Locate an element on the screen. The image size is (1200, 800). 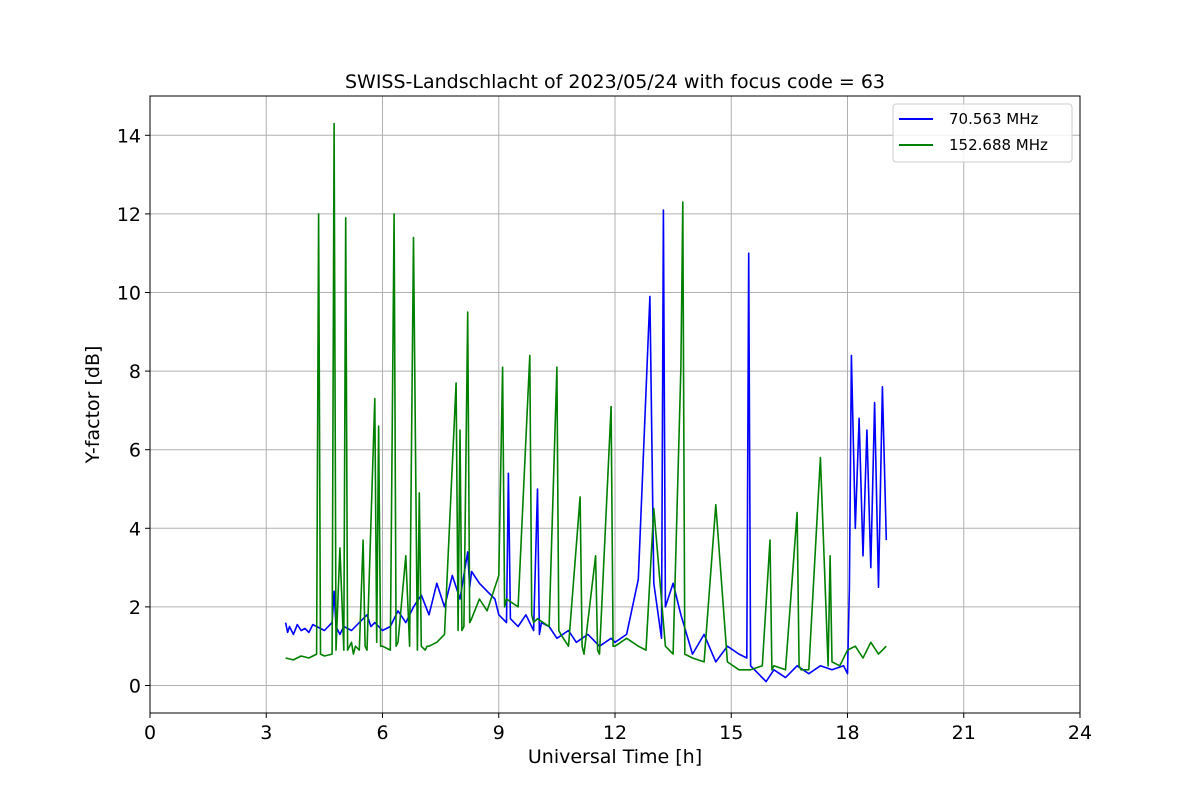
legend: 70.563 MHz 152.688 MHz is located at coordinates (982, 133).